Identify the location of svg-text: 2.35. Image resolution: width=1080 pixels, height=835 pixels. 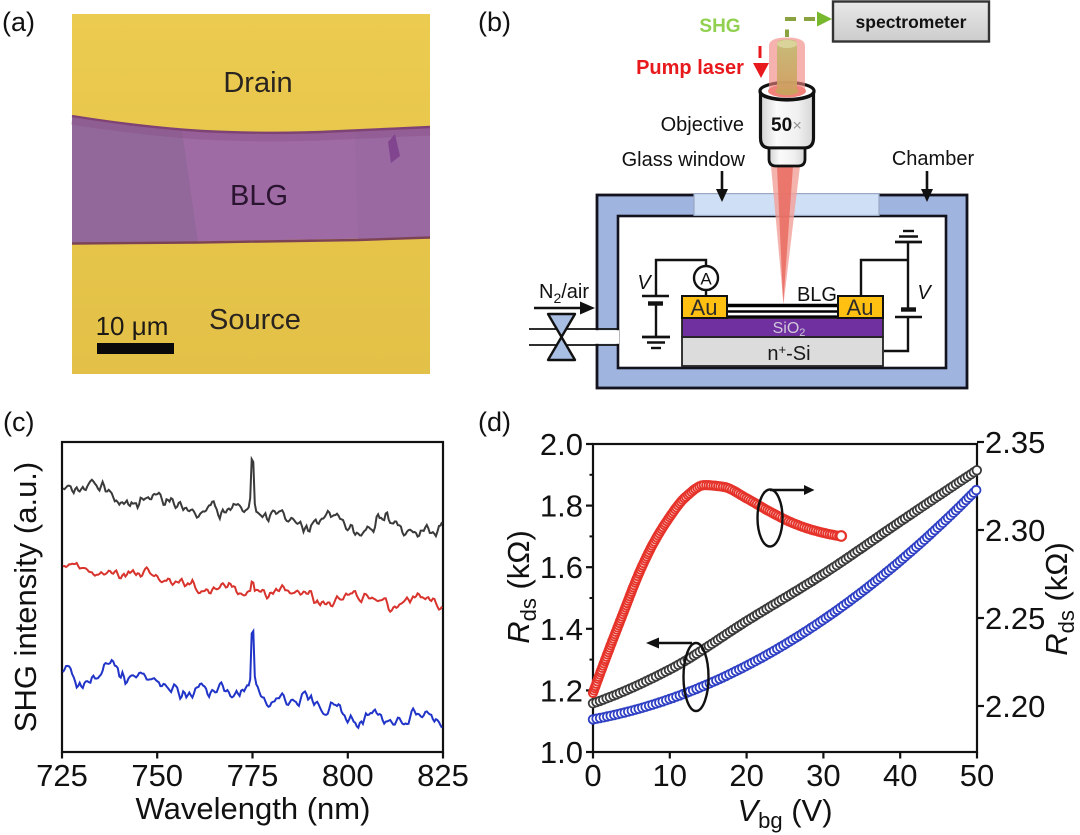
(1015, 442).